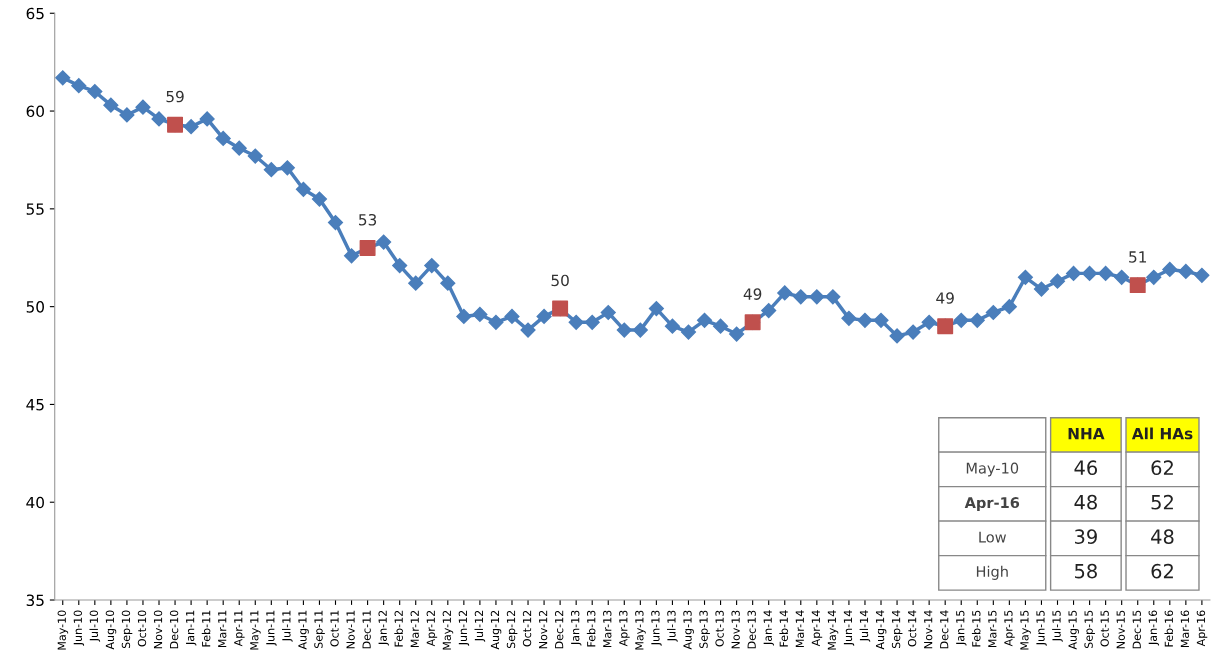 Image resolution: width=1216 pixels, height=663 pixels. What do you see at coordinates (800, 629) in the screenshot?
I see `x-tick-label: Mar-14` at bounding box center [800, 629].